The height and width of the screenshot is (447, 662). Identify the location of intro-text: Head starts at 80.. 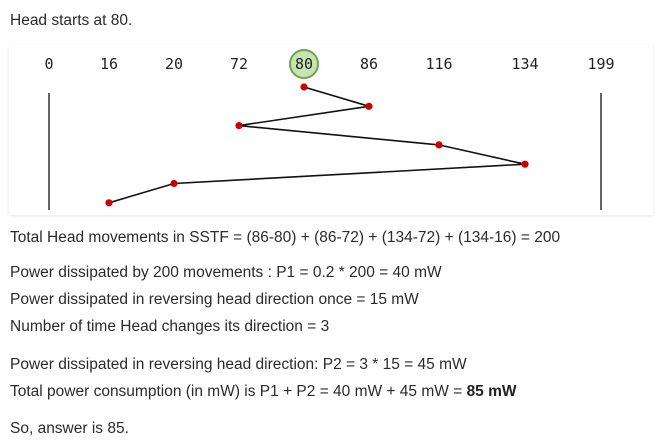
(71, 20).